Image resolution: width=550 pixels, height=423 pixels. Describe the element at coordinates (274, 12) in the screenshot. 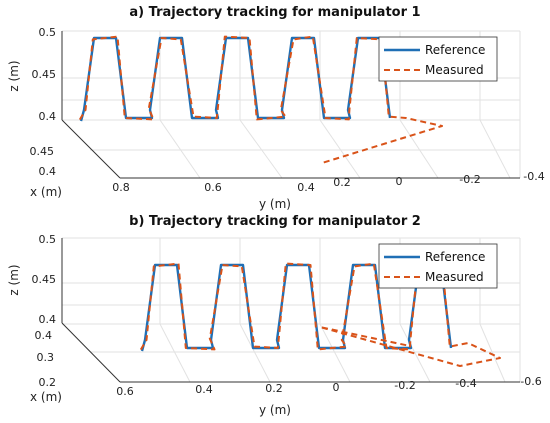

I see `chart-title-a: a) Trajectory tracking for manipulator 1` at that location.